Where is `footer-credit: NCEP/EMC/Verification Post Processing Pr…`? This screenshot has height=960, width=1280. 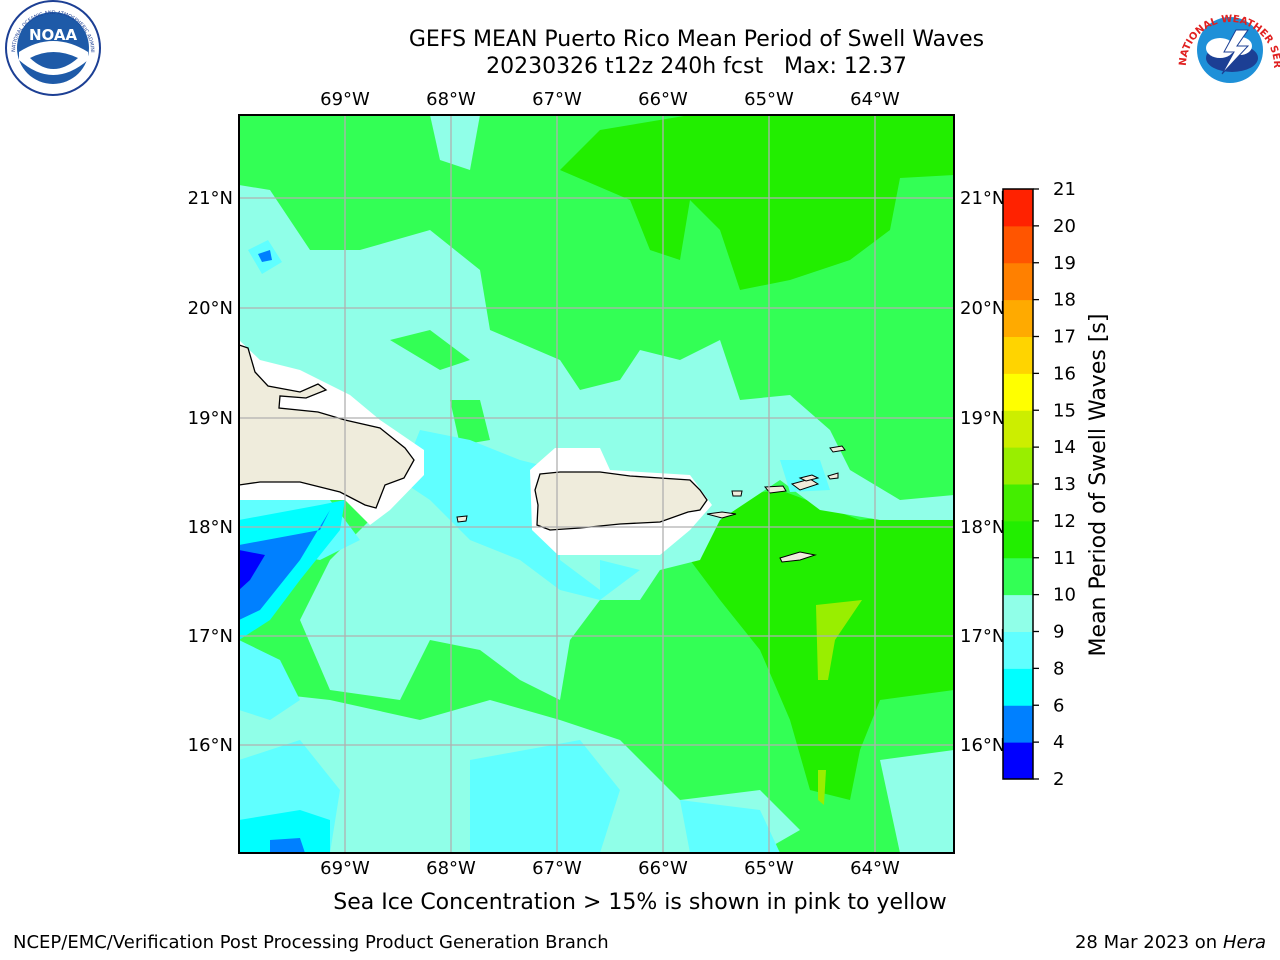 footer-credit: NCEP/EMC/Verification Post Processing Pr… is located at coordinates (311, 942).